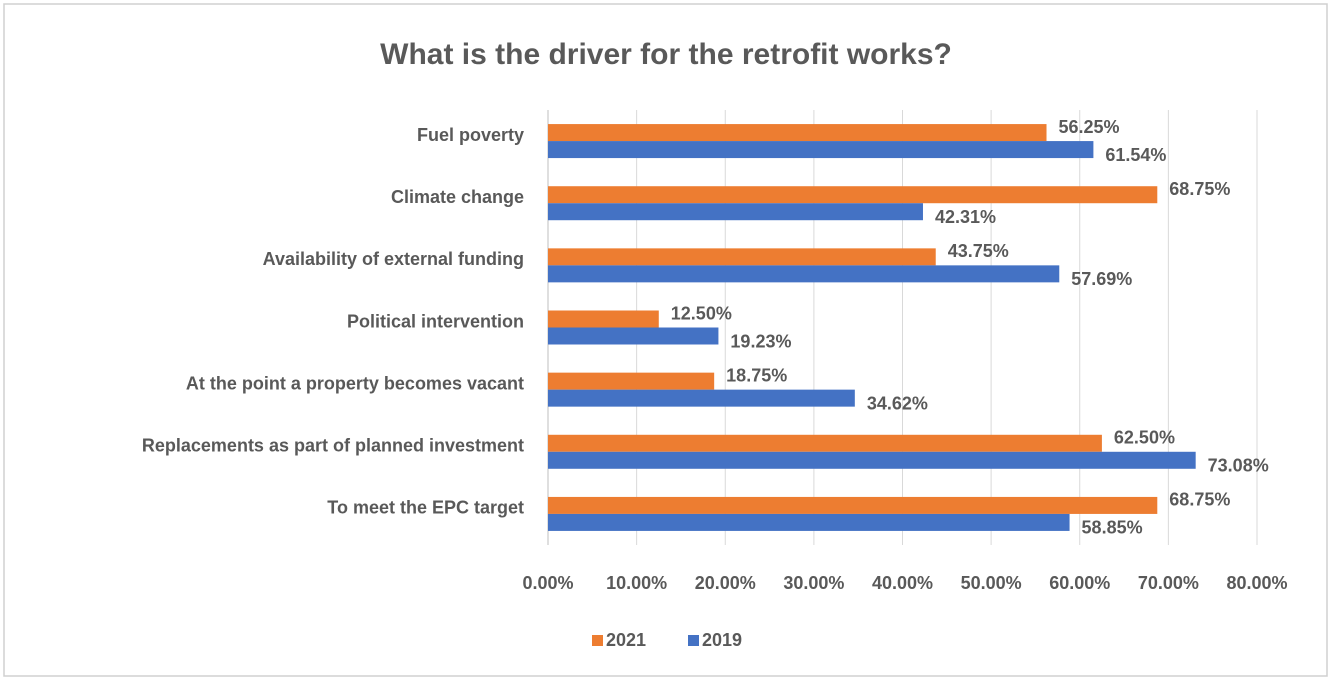 The width and height of the screenshot is (1331, 681). I want to click on data-label: 57.69%, so click(1101, 279).